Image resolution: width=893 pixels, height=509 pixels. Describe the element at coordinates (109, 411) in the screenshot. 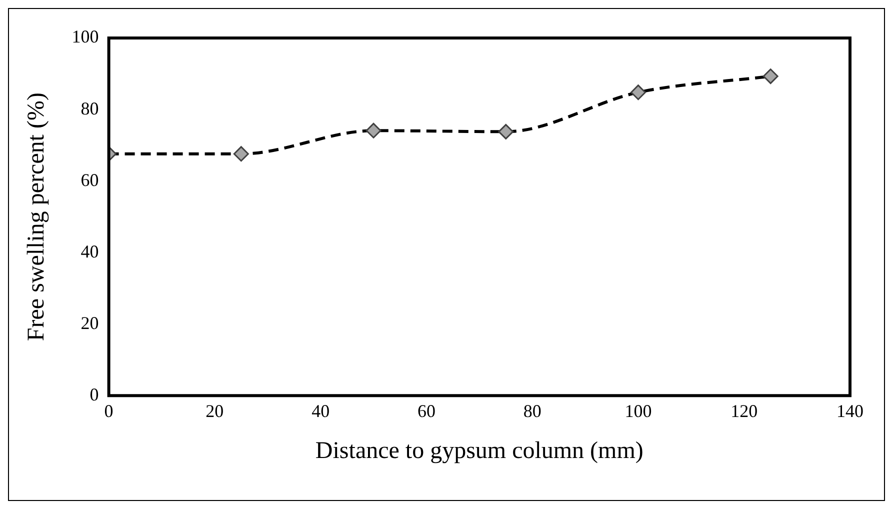

I see `x-tick-label: 0` at that location.